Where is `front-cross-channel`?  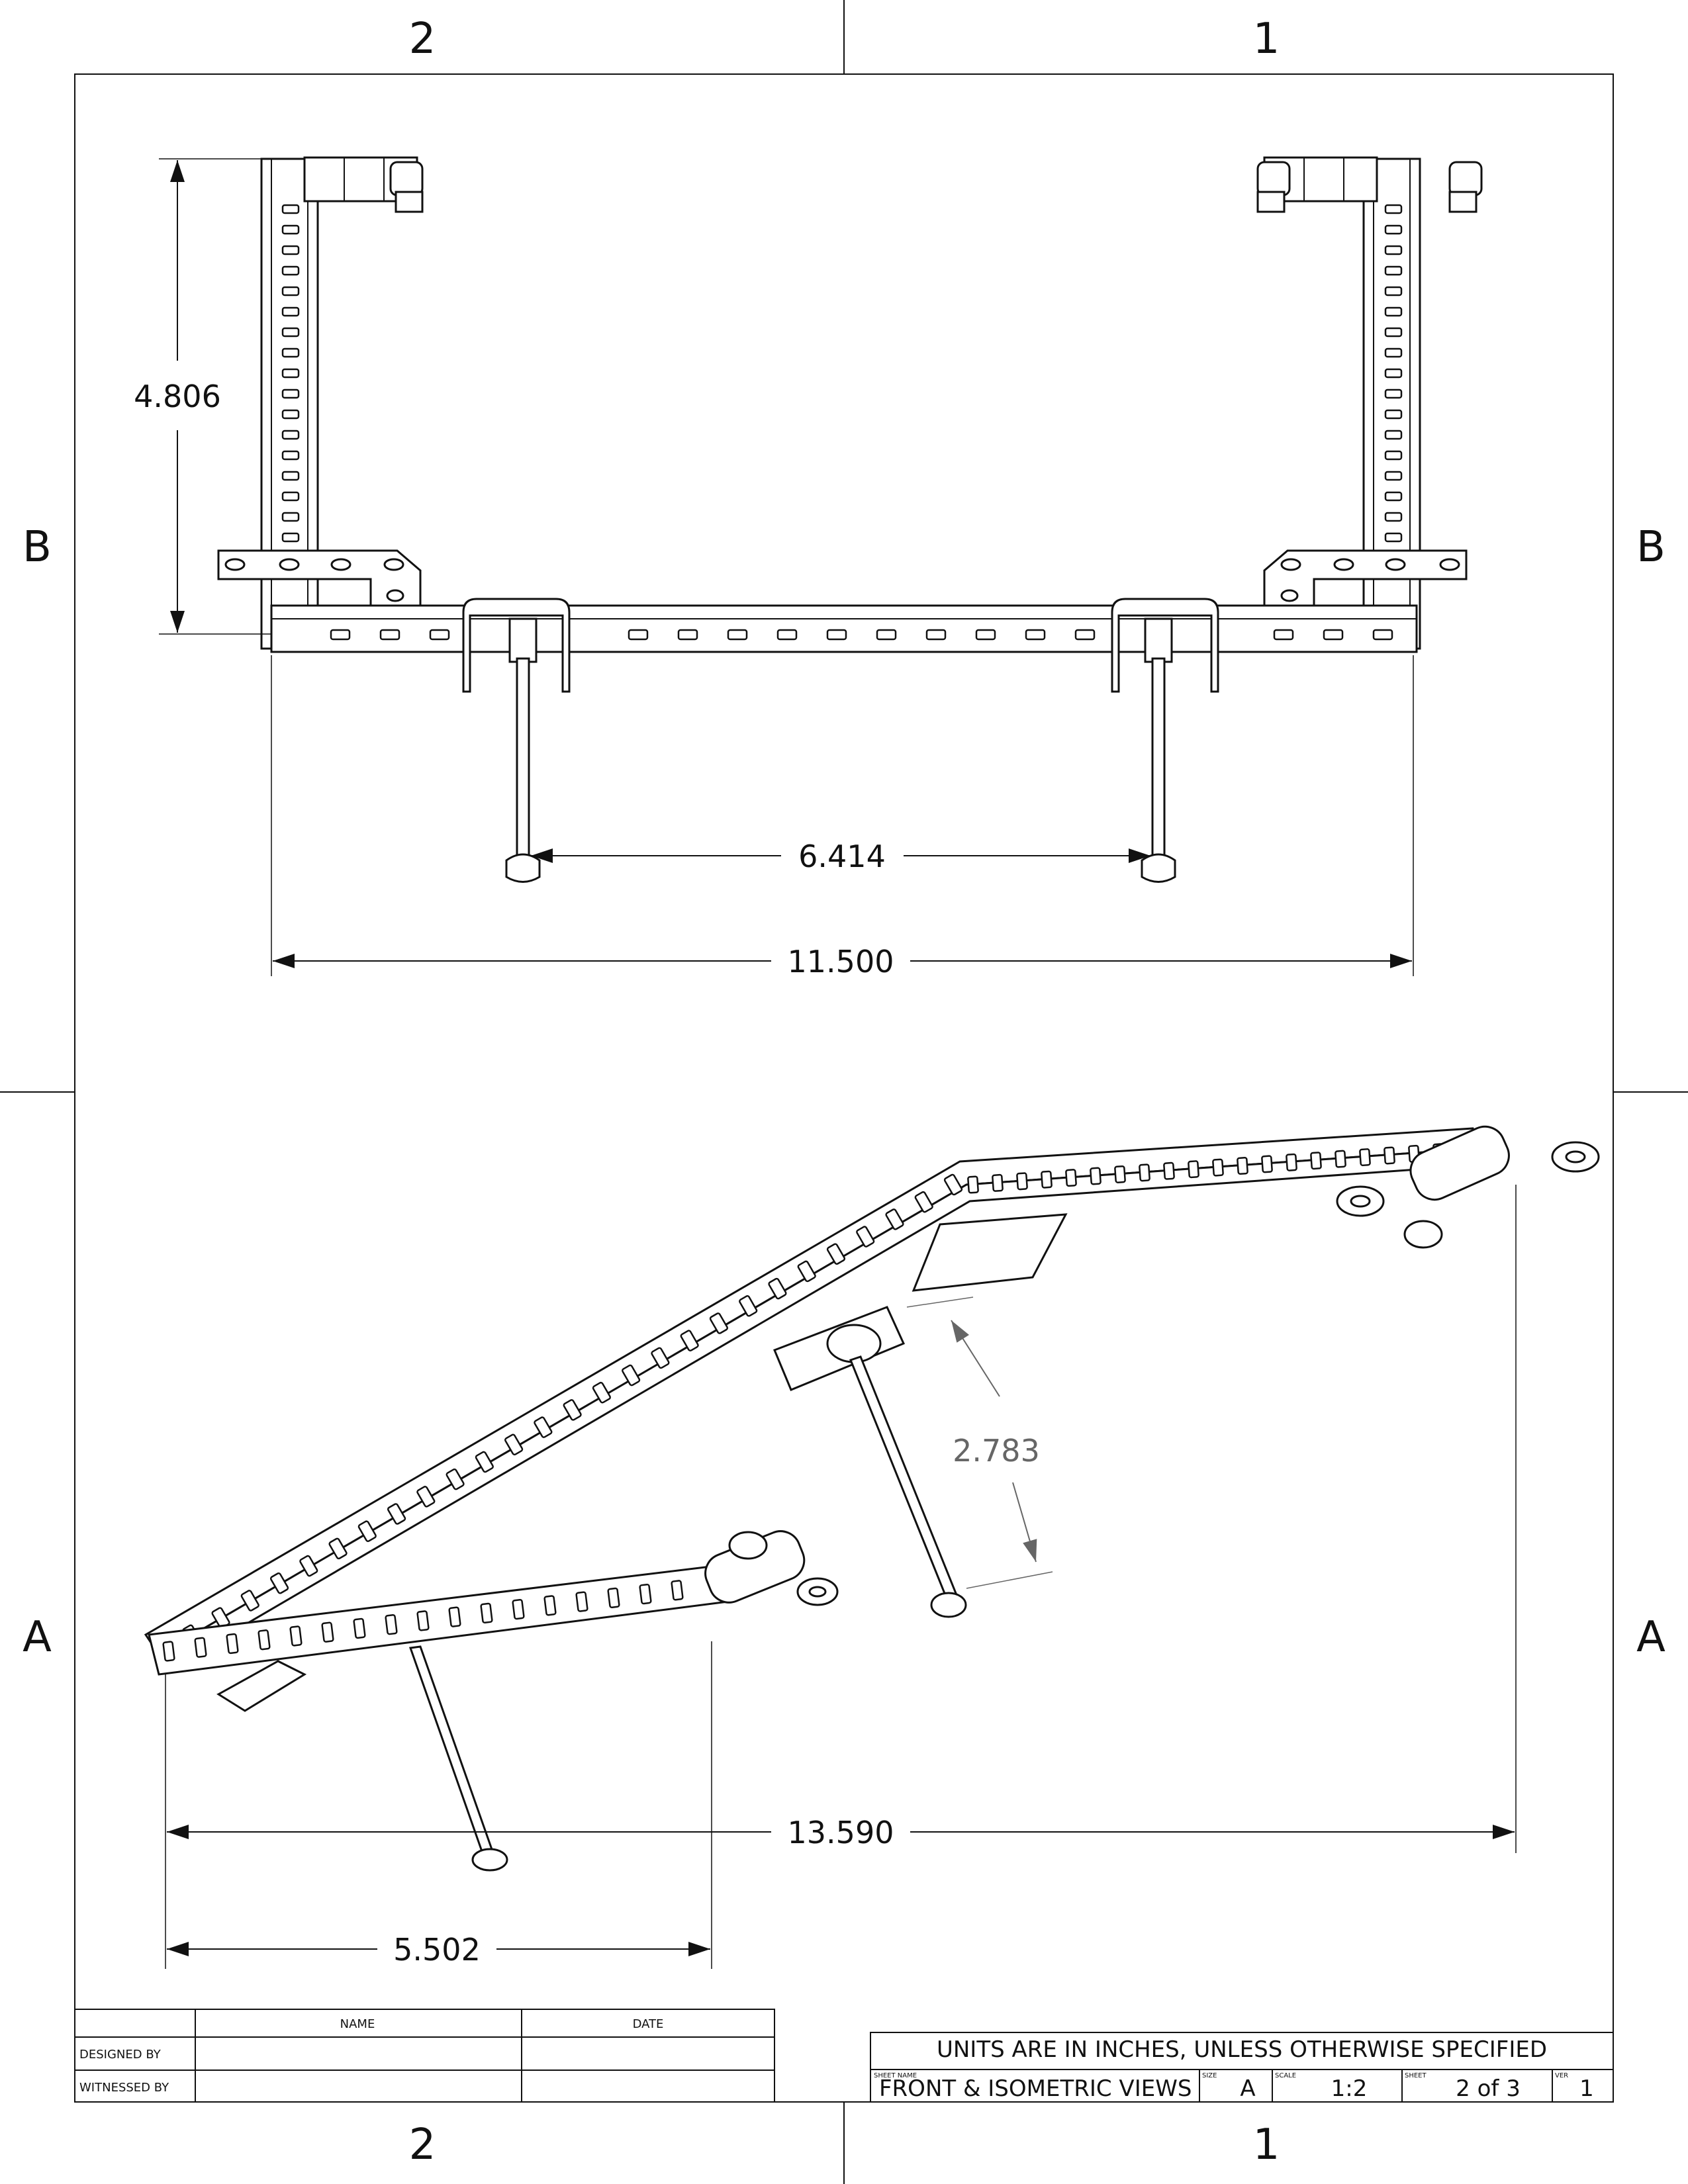 front-cross-channel is located at coordinates (844, 628).